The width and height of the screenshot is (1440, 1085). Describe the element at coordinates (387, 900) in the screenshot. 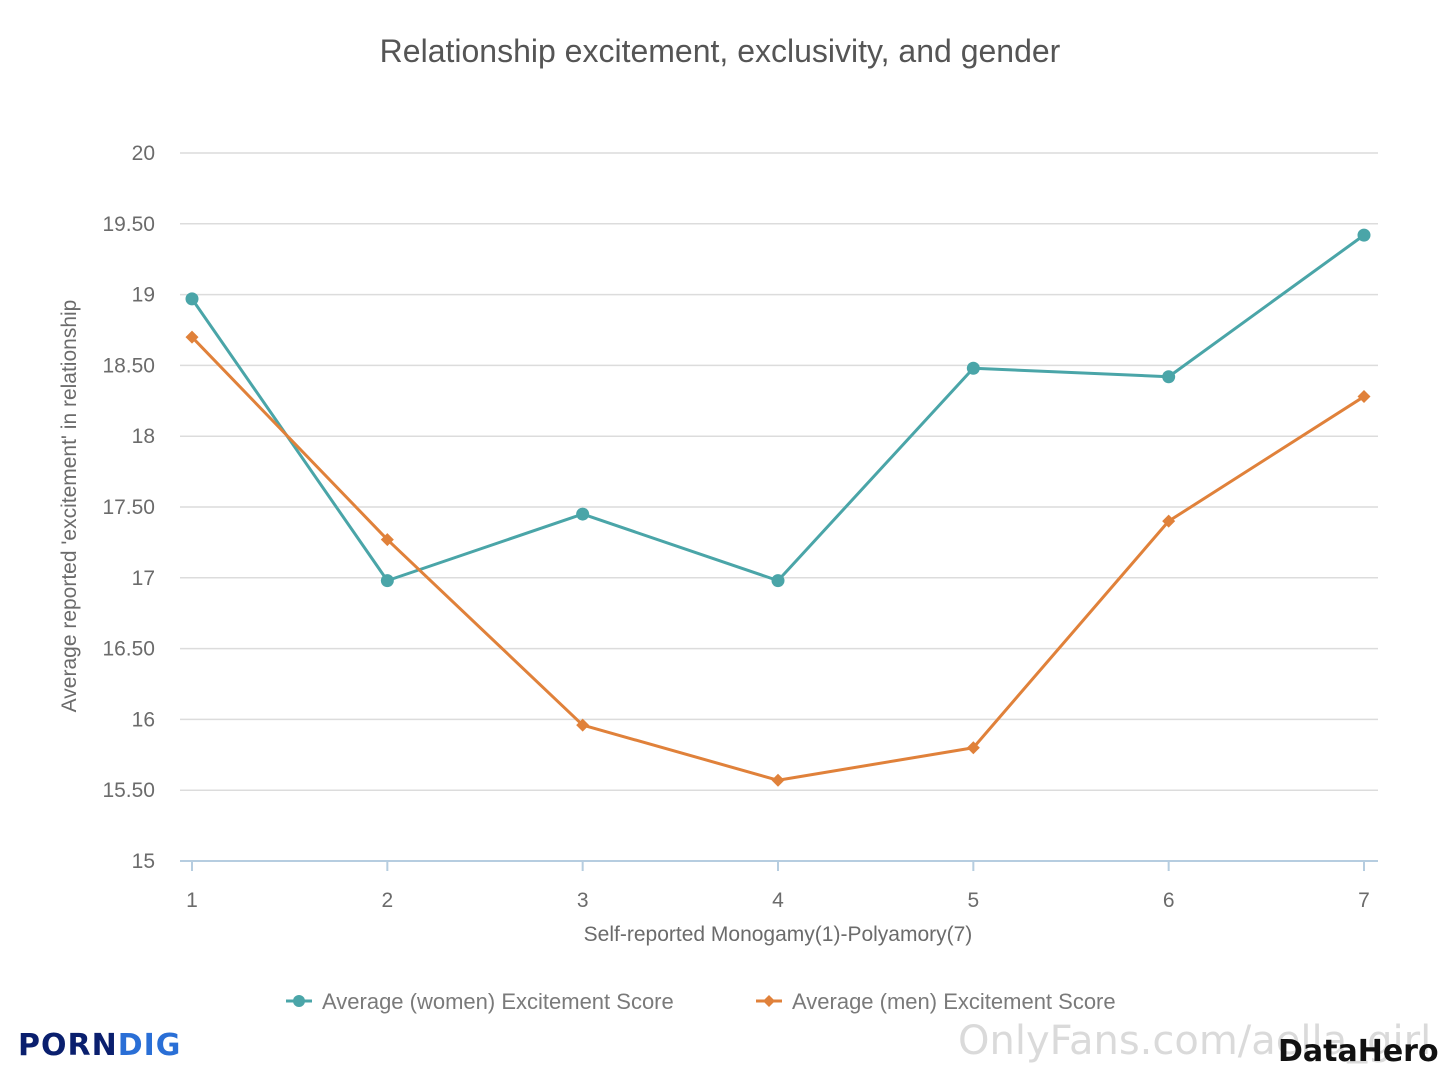

I see `x-tick-label-1: 2` at that location.